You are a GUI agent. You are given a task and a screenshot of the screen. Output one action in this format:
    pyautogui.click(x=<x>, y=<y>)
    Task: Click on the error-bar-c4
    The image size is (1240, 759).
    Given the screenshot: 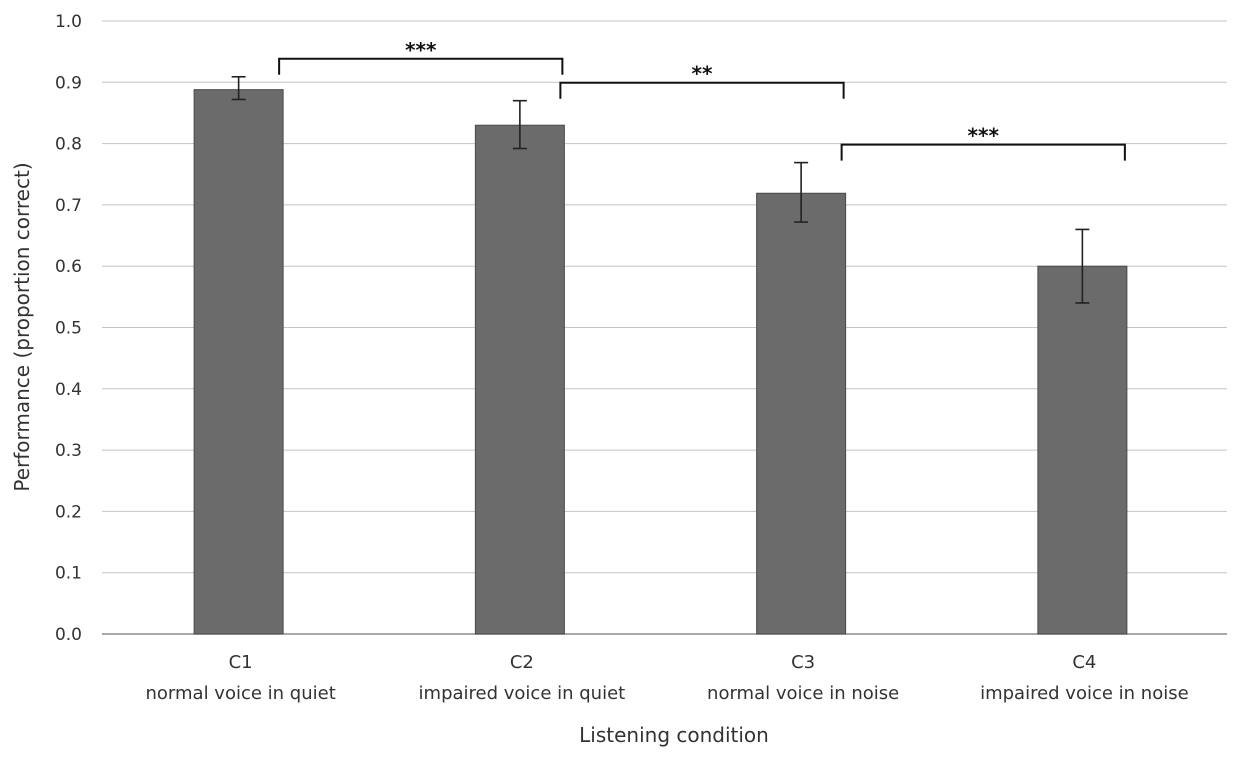 What is the action you would take?
    pyautogui.click(x=1082, y=266)
    